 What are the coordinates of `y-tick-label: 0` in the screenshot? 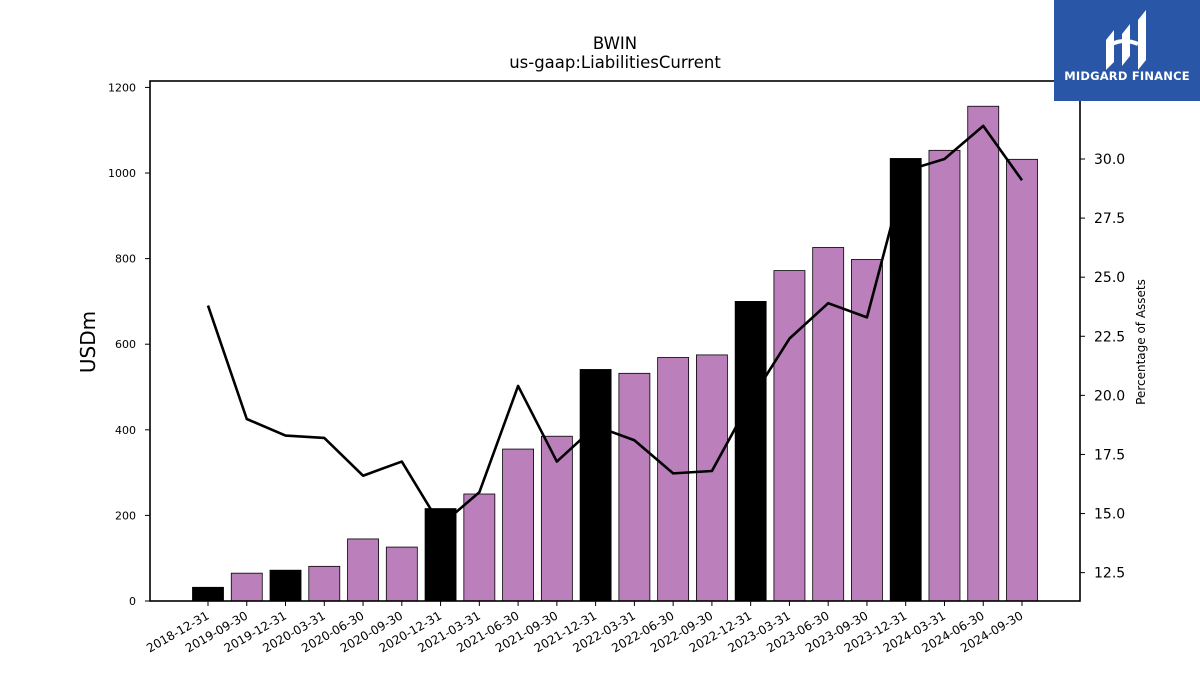 It's located at (132, 601).